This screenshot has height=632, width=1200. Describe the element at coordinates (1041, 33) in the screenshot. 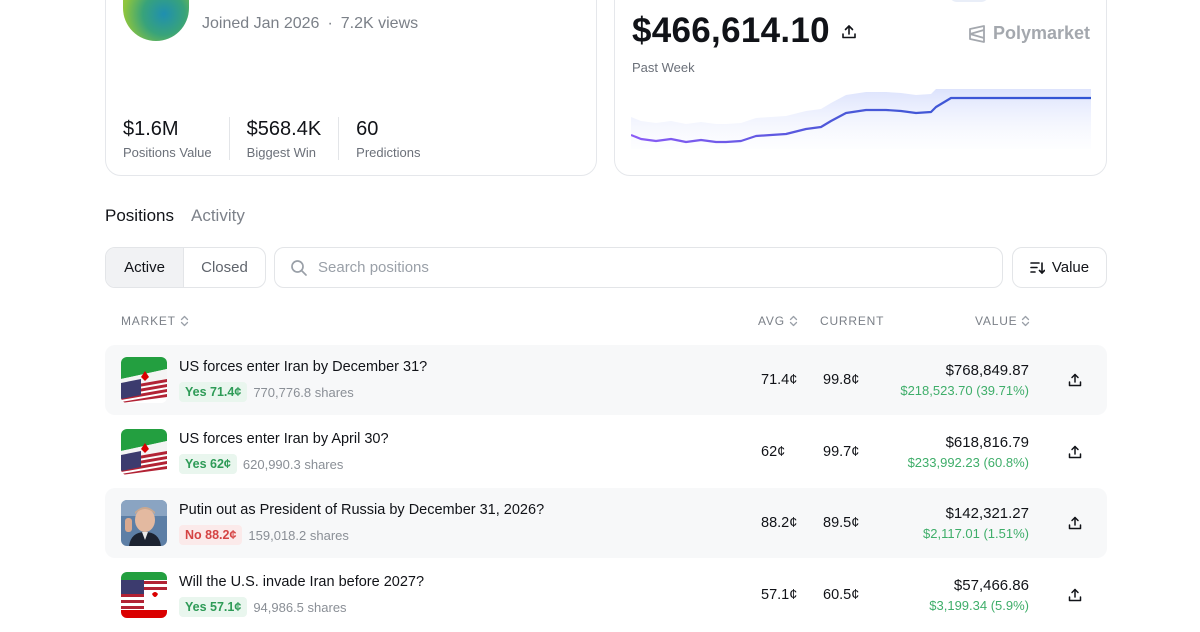

I see `brand-name: Polymarket` at that location.